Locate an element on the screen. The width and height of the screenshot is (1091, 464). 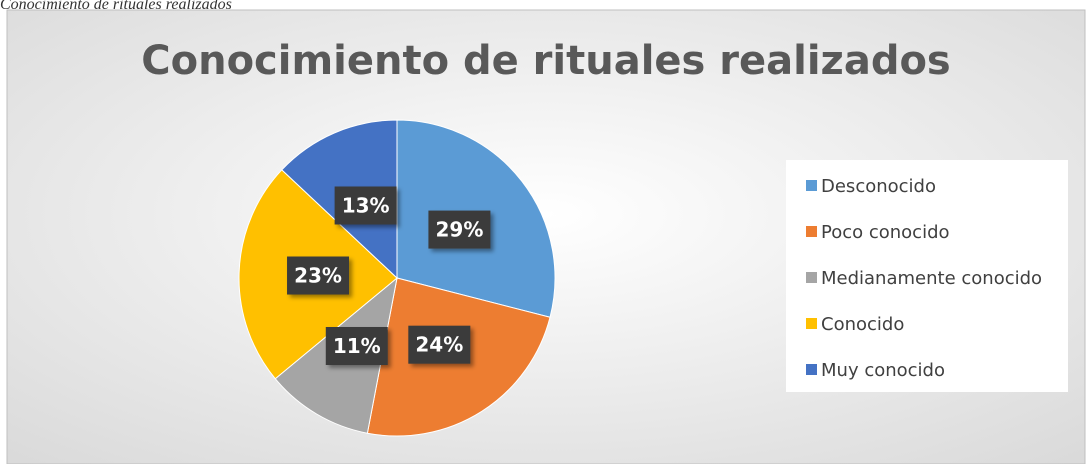
data-label: 13% is located at coordinates (366, 205).